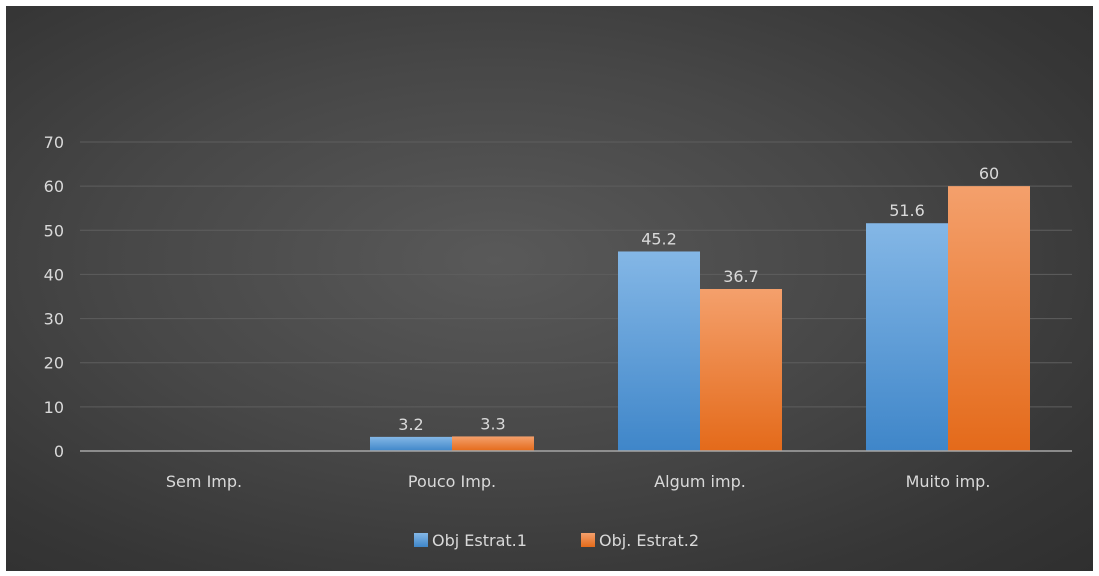 This screenshot has width=1099, height=576. I want to click on y-tick-label: 60, so click(54, 186).